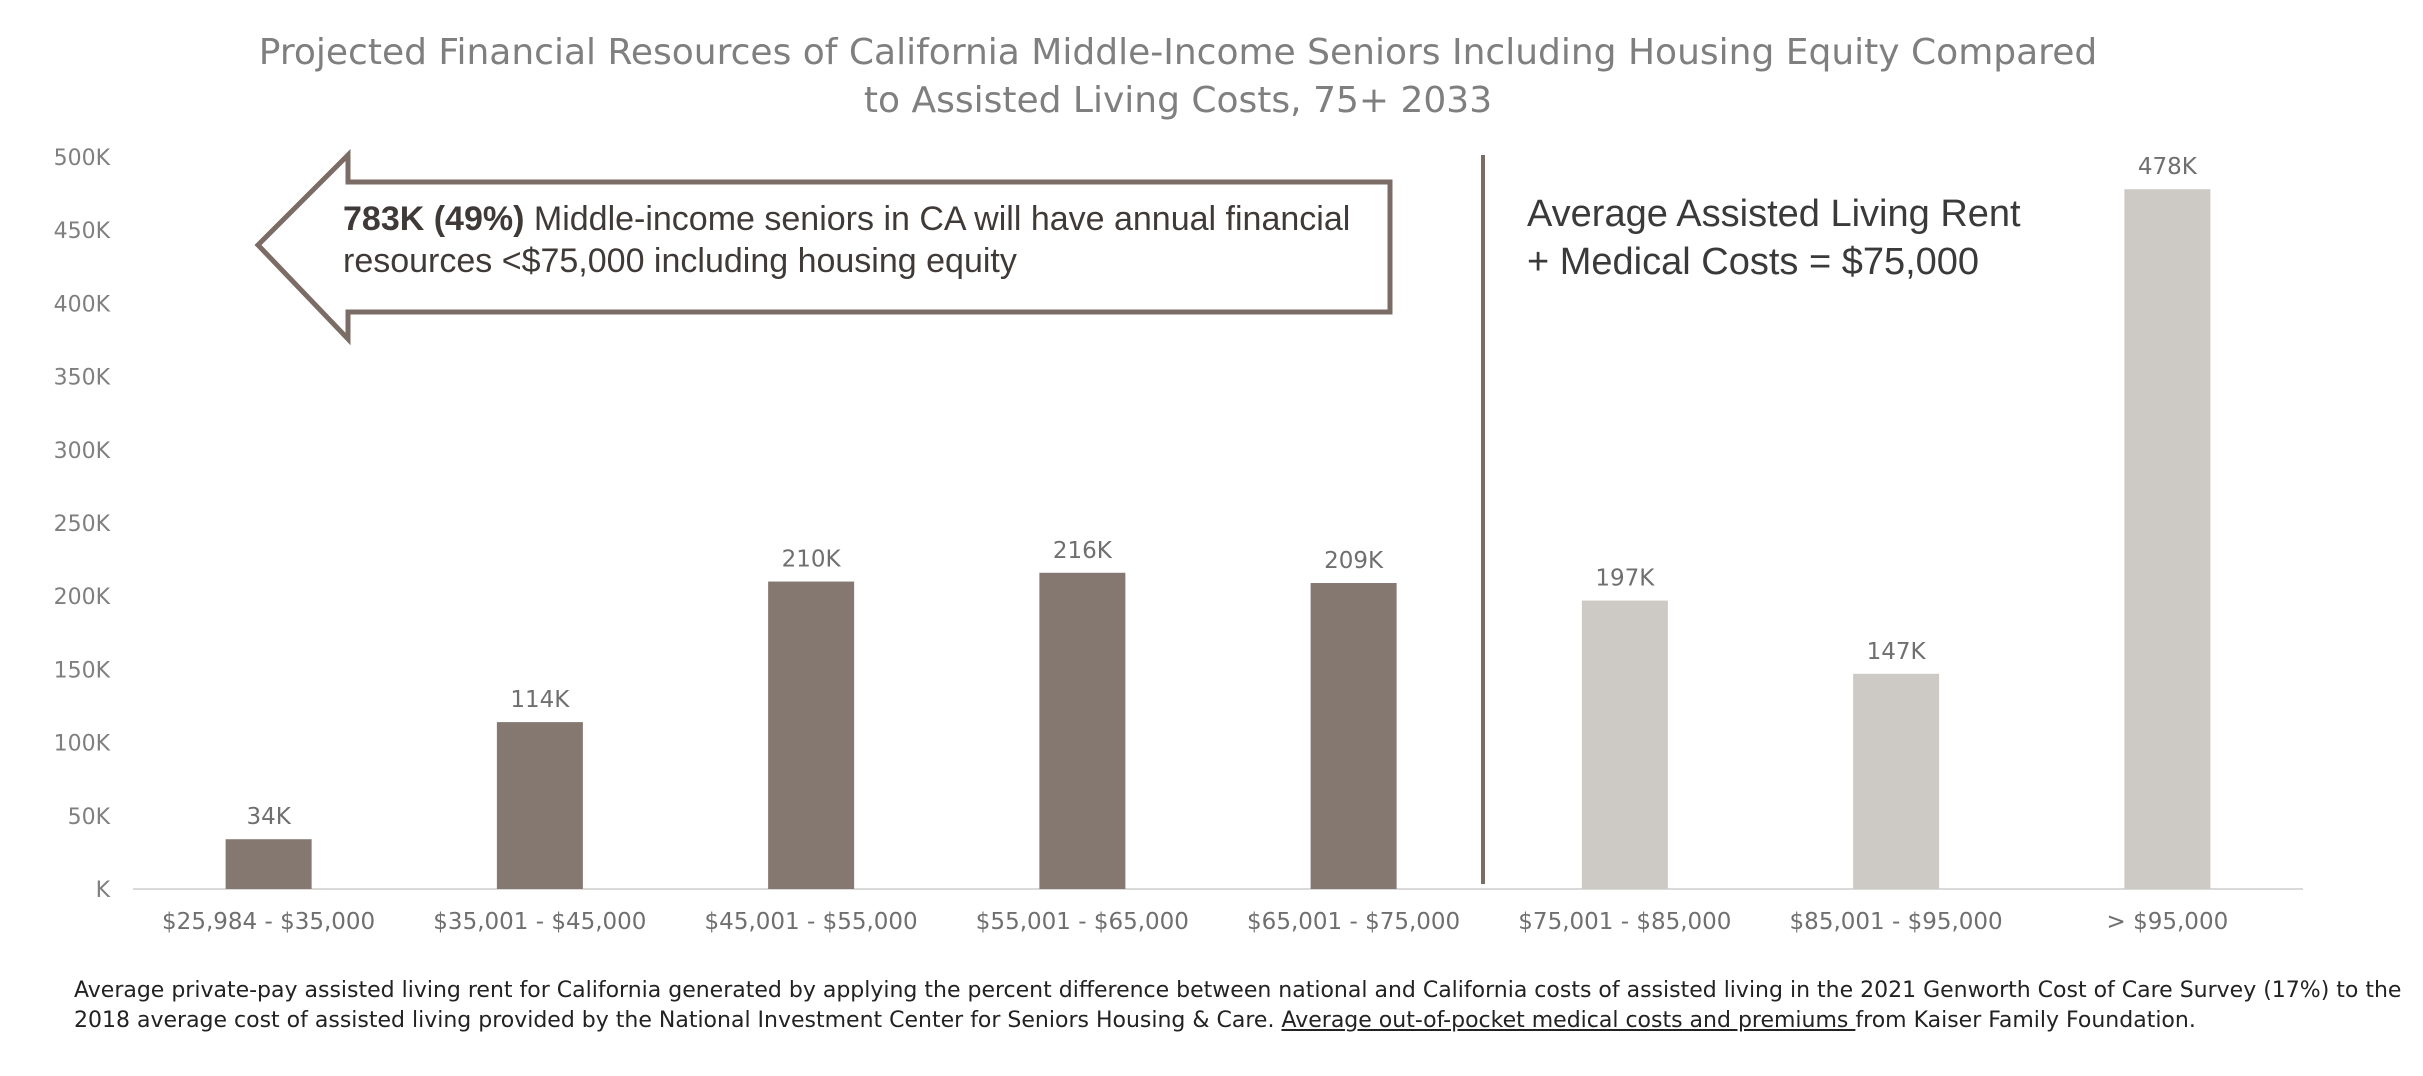 The width and height of the screenshot is (2423, 1076). I want to click on x-tick-label: > $95,000, so click(2168, 922).